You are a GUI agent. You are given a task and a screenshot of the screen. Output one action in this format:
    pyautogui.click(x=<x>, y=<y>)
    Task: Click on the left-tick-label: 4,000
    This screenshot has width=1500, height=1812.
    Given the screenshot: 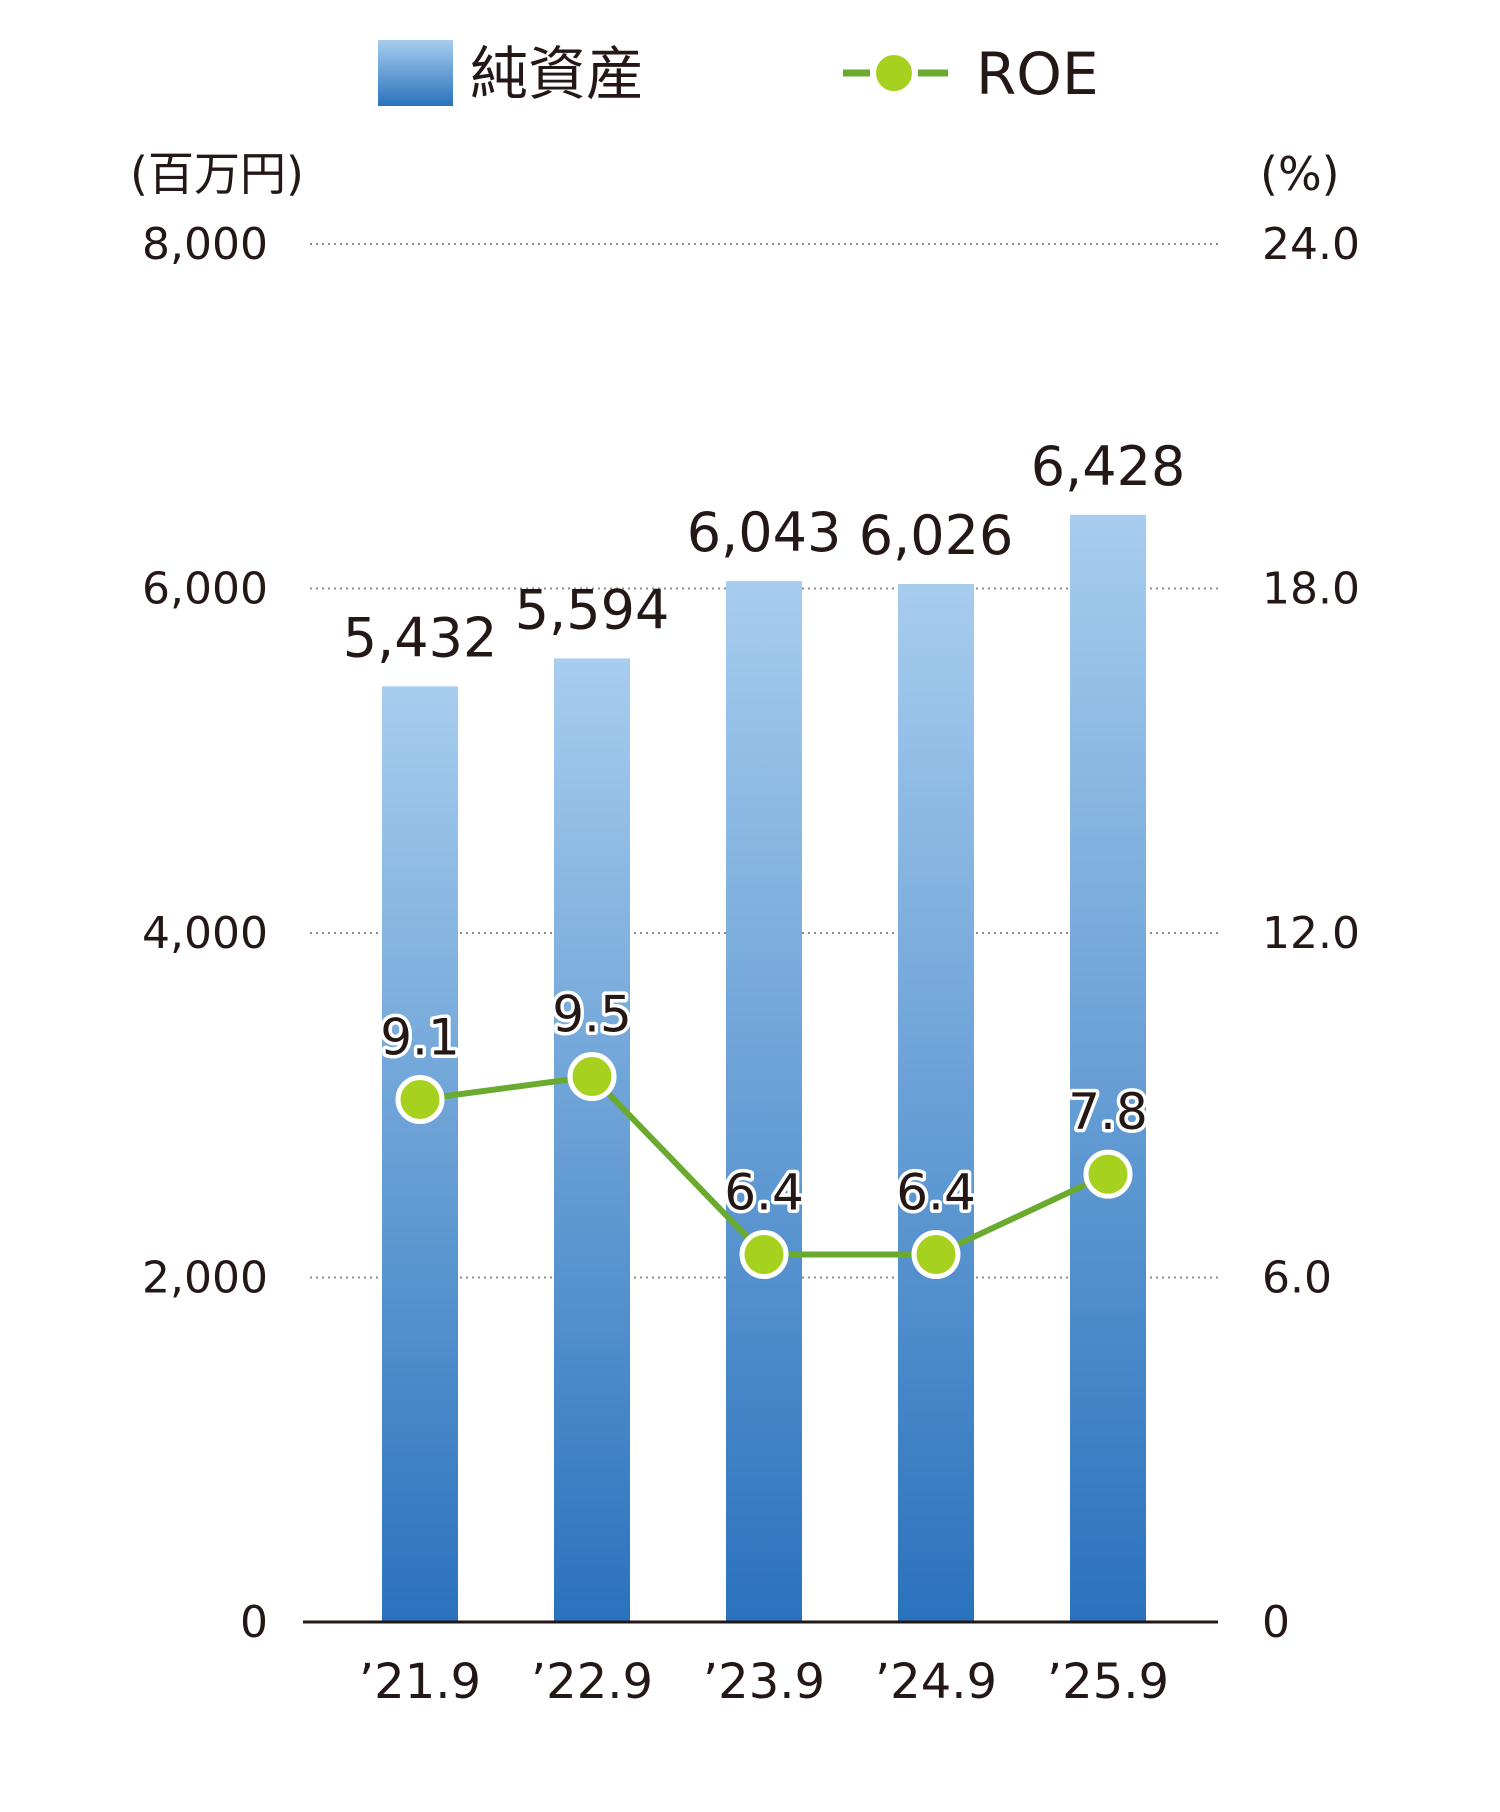 What is the action you would take?
    pyautogui.click(x=205, y=933)
    